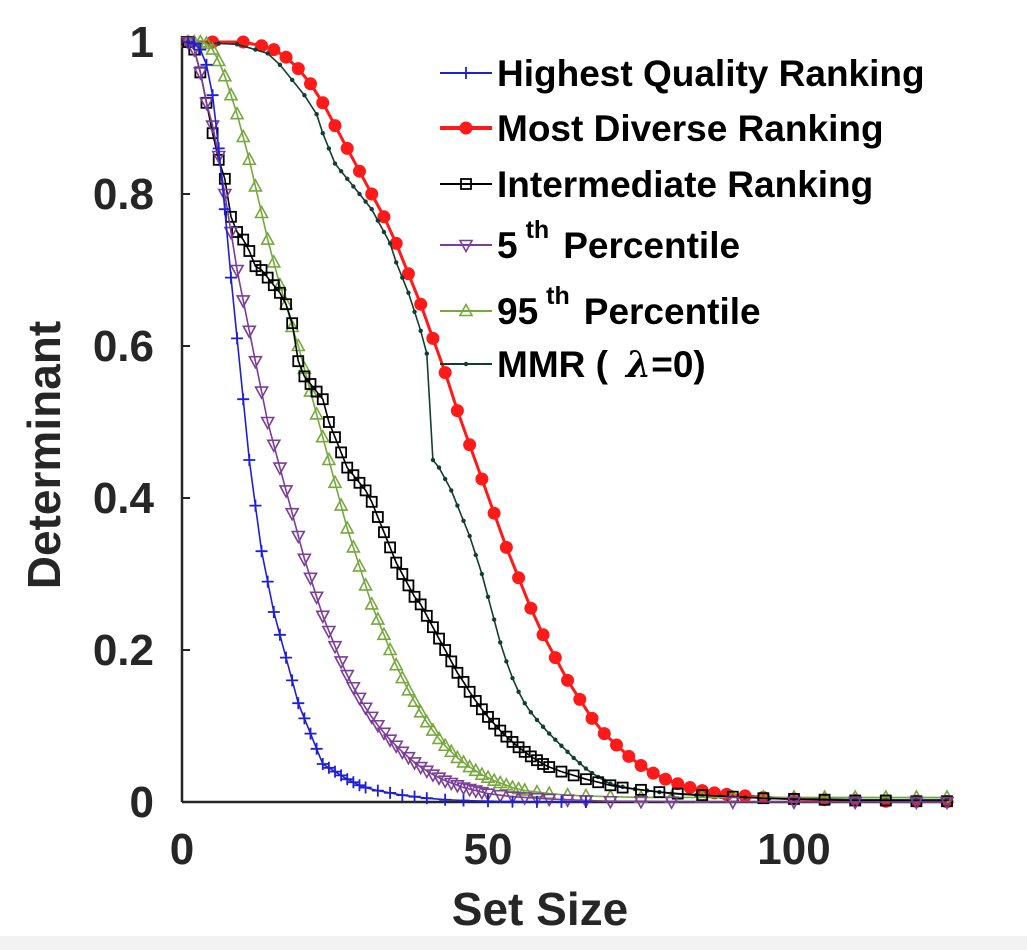 The width and height of the screenshot is (1027, 950). I want to click on legend-label: Highest Quality Ranking, so click(711, 73).